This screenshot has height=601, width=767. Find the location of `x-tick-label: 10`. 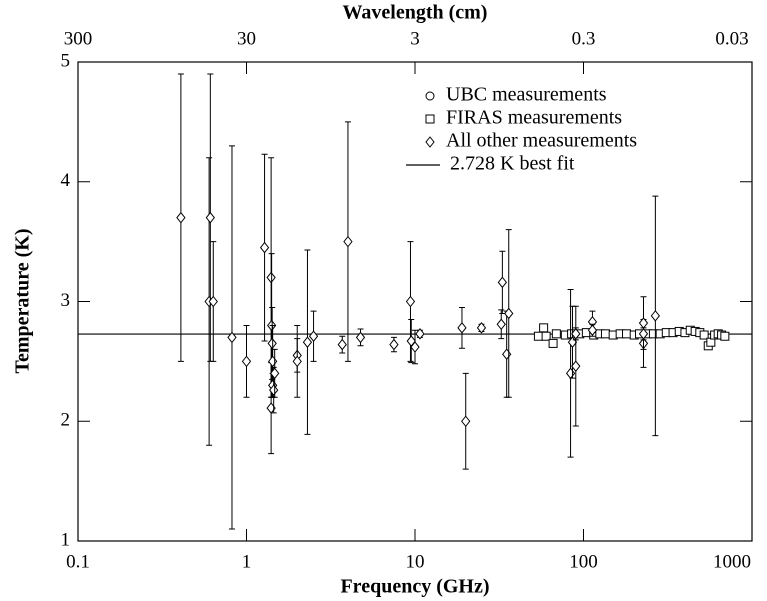

x-tick-label: 10 is located at coordinates (415, 561).